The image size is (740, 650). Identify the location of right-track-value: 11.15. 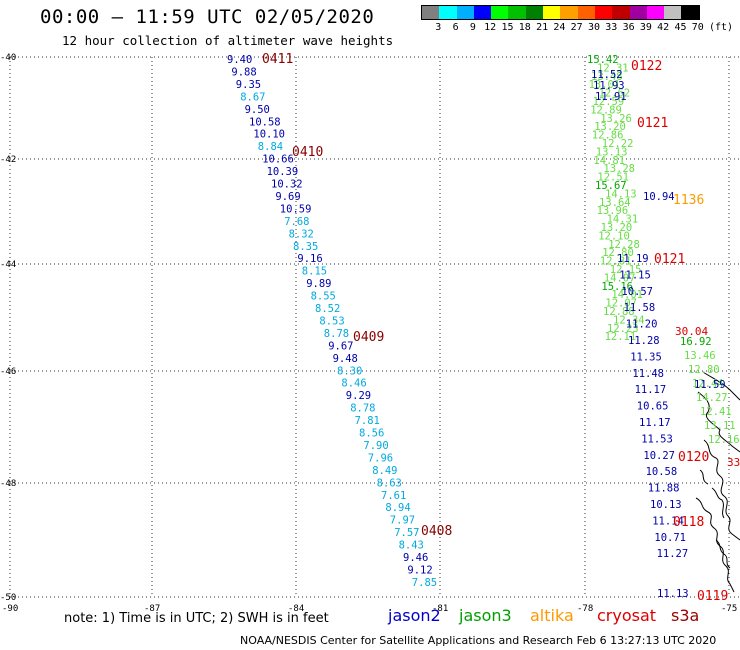
(635, 275).